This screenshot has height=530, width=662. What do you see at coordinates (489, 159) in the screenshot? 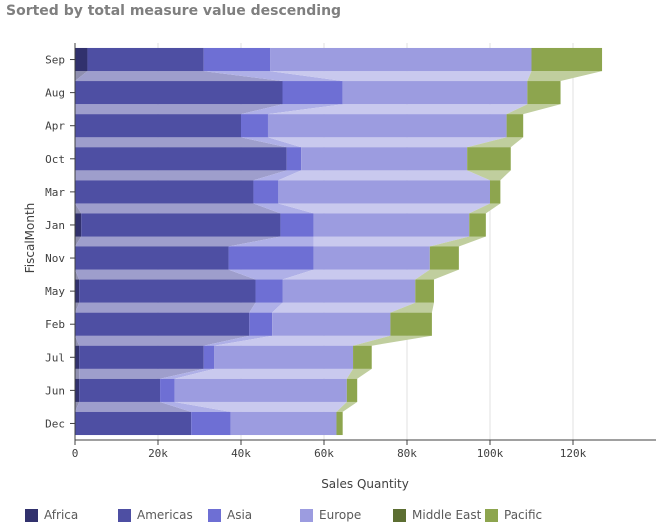
I see `bar-oct-pacific` at bounding box center [489, 159].